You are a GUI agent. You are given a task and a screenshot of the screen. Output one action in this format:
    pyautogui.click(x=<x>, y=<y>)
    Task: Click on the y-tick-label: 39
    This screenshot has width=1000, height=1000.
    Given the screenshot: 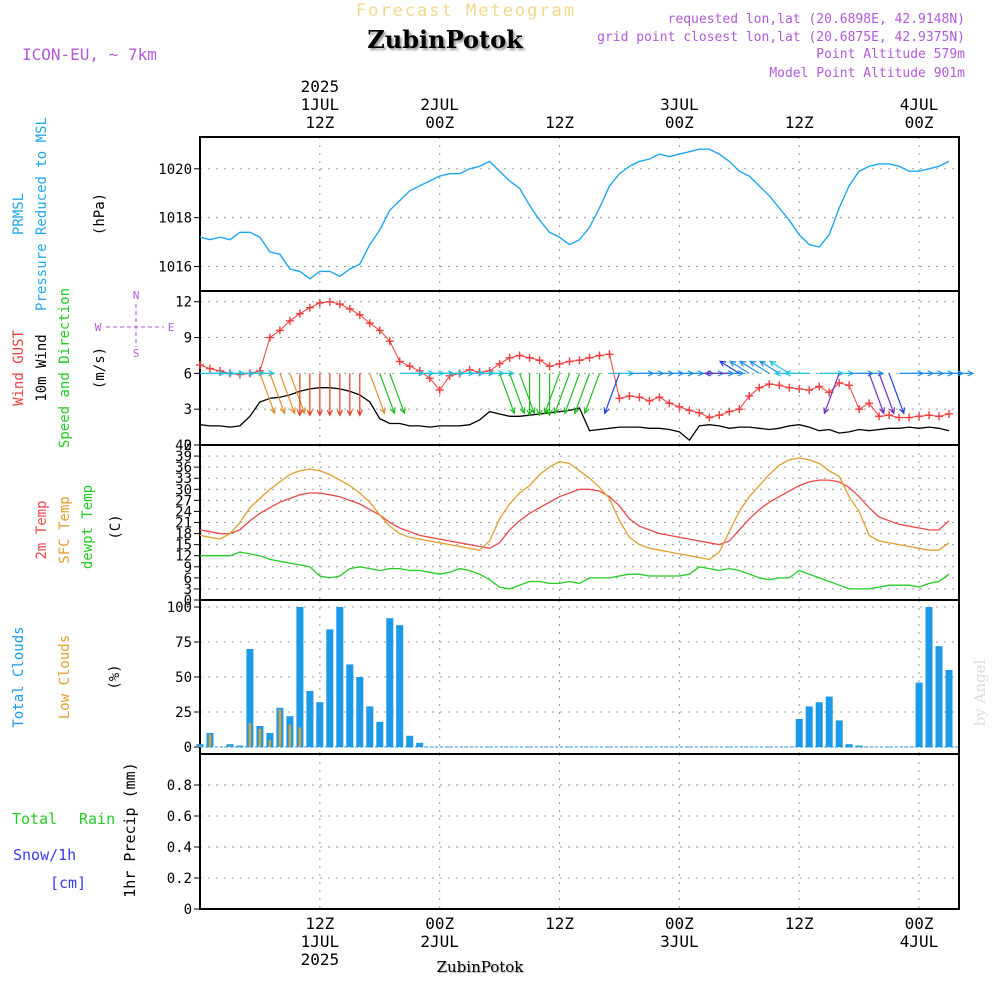 What is the action you would take?
    pyautogui.click(x=183, y=457)
    